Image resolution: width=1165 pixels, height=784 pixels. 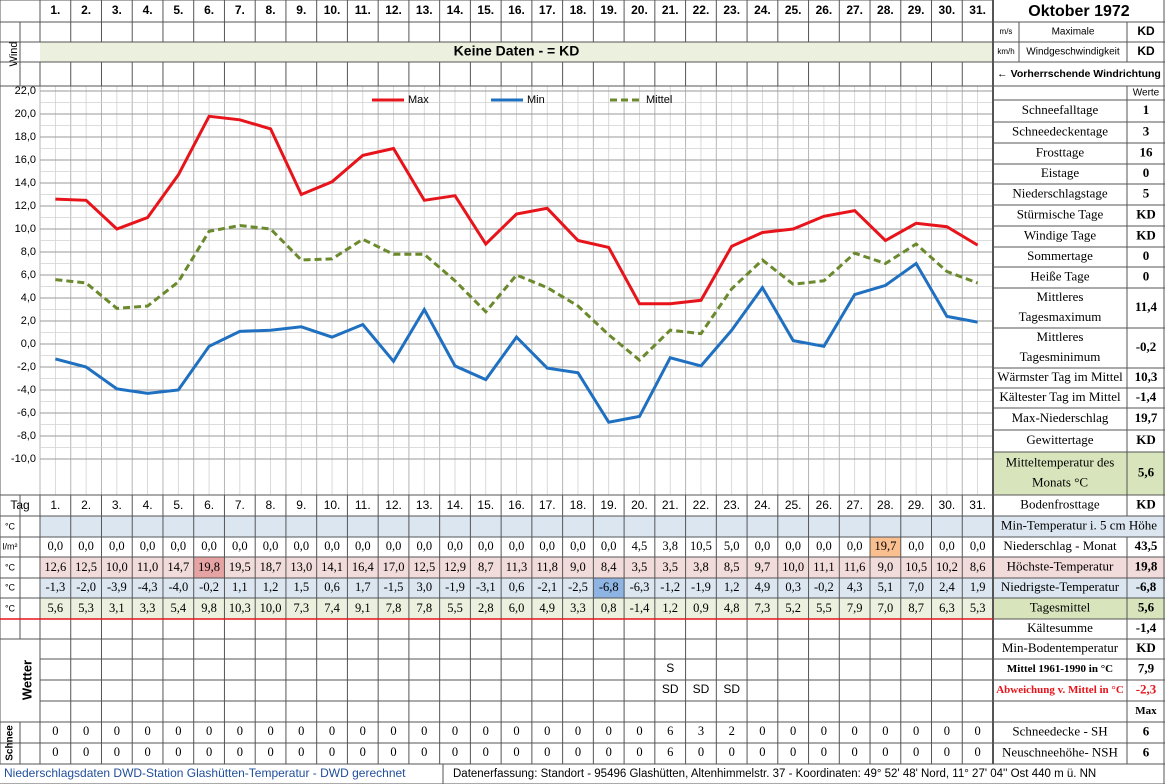 I want to click on temp-cell: 17,0, so click(x=394, y=567).